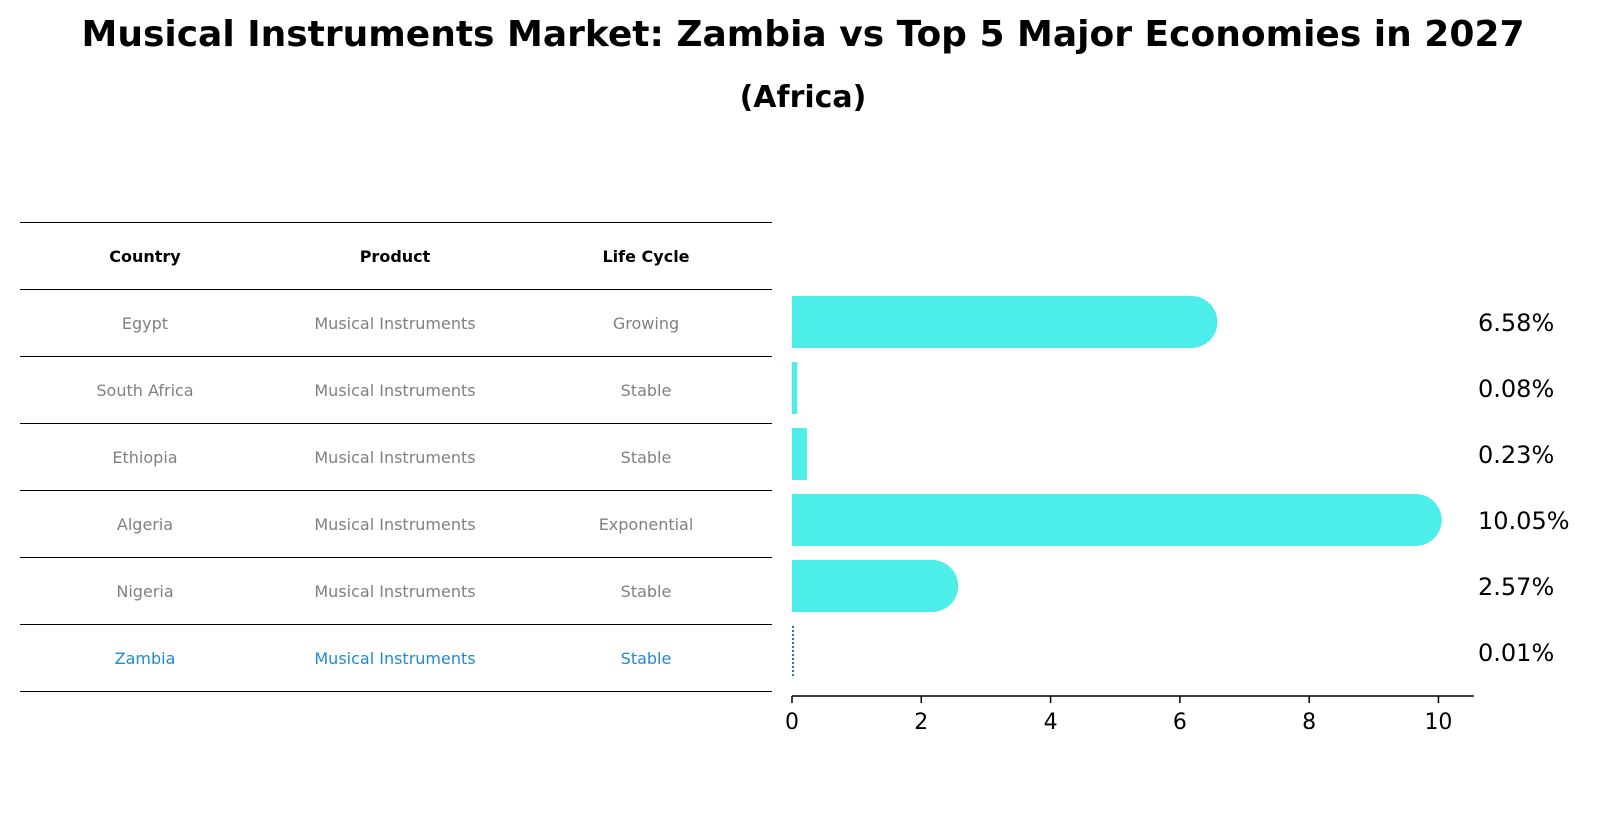 Image resolution: width=1606 pixels, height=823 pixels. Describe the element at coordinates (875, 586) in the screenshot. I see `bar-nigeria` at that location.